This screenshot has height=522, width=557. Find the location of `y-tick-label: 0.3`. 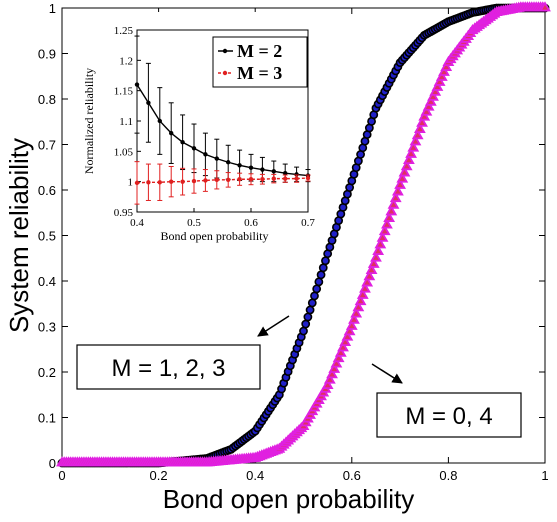

y-tick-label: 0.3 is located at coordinates (47, 327).